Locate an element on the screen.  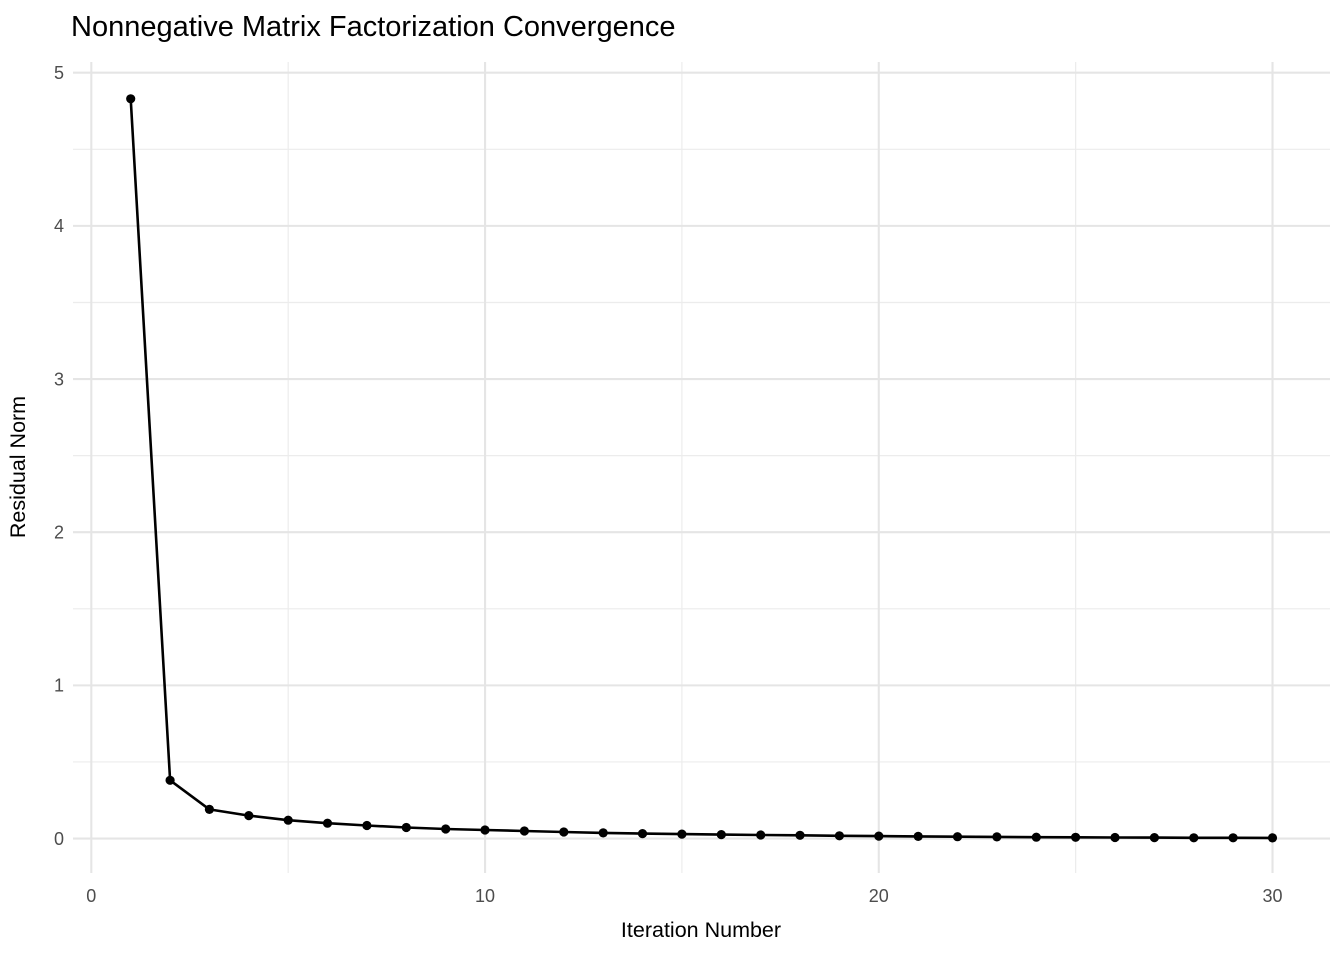
y-tick-label: 1 is located at coordinates (59, 686).